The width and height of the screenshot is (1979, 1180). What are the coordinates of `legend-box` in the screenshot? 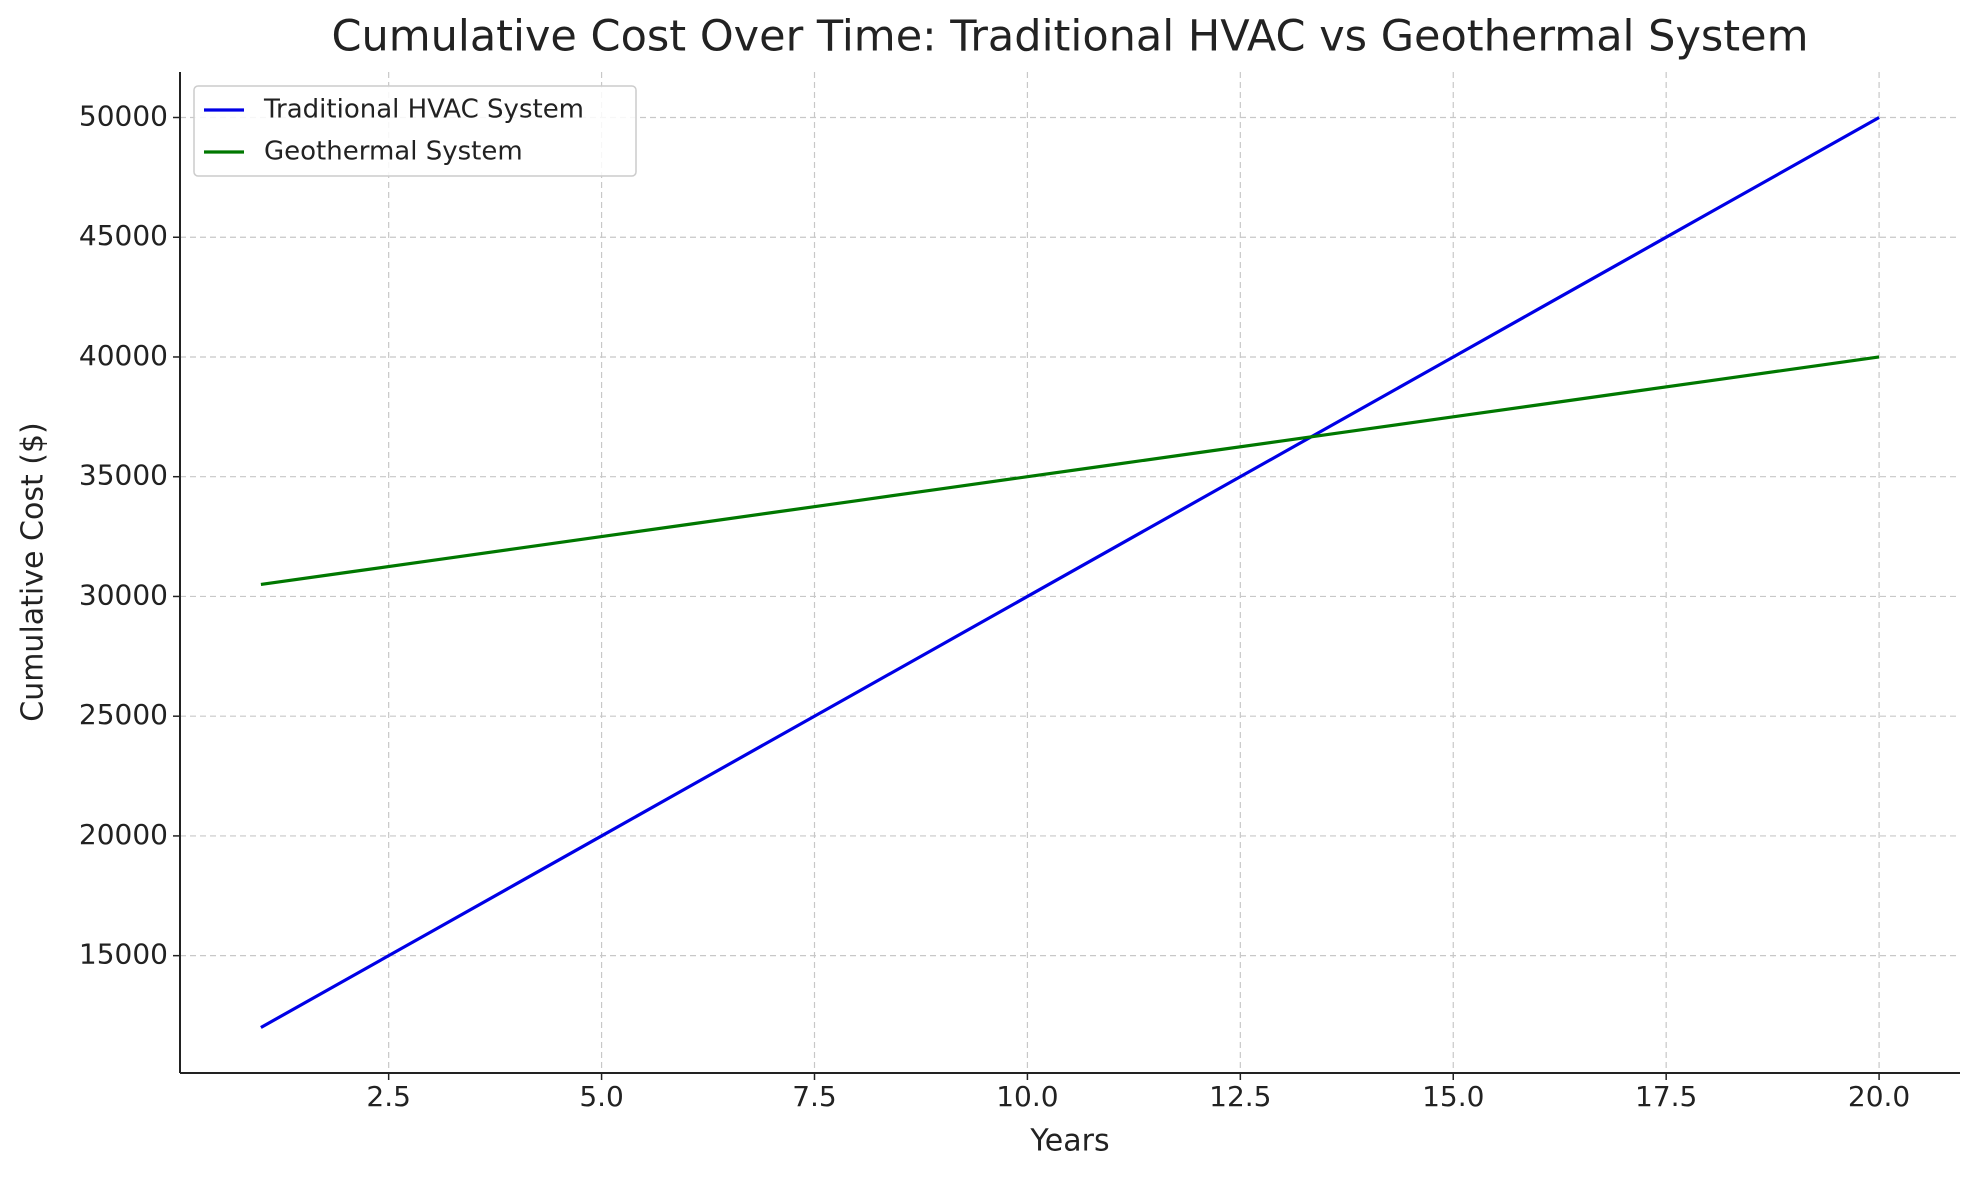 It's located at (415, 131).